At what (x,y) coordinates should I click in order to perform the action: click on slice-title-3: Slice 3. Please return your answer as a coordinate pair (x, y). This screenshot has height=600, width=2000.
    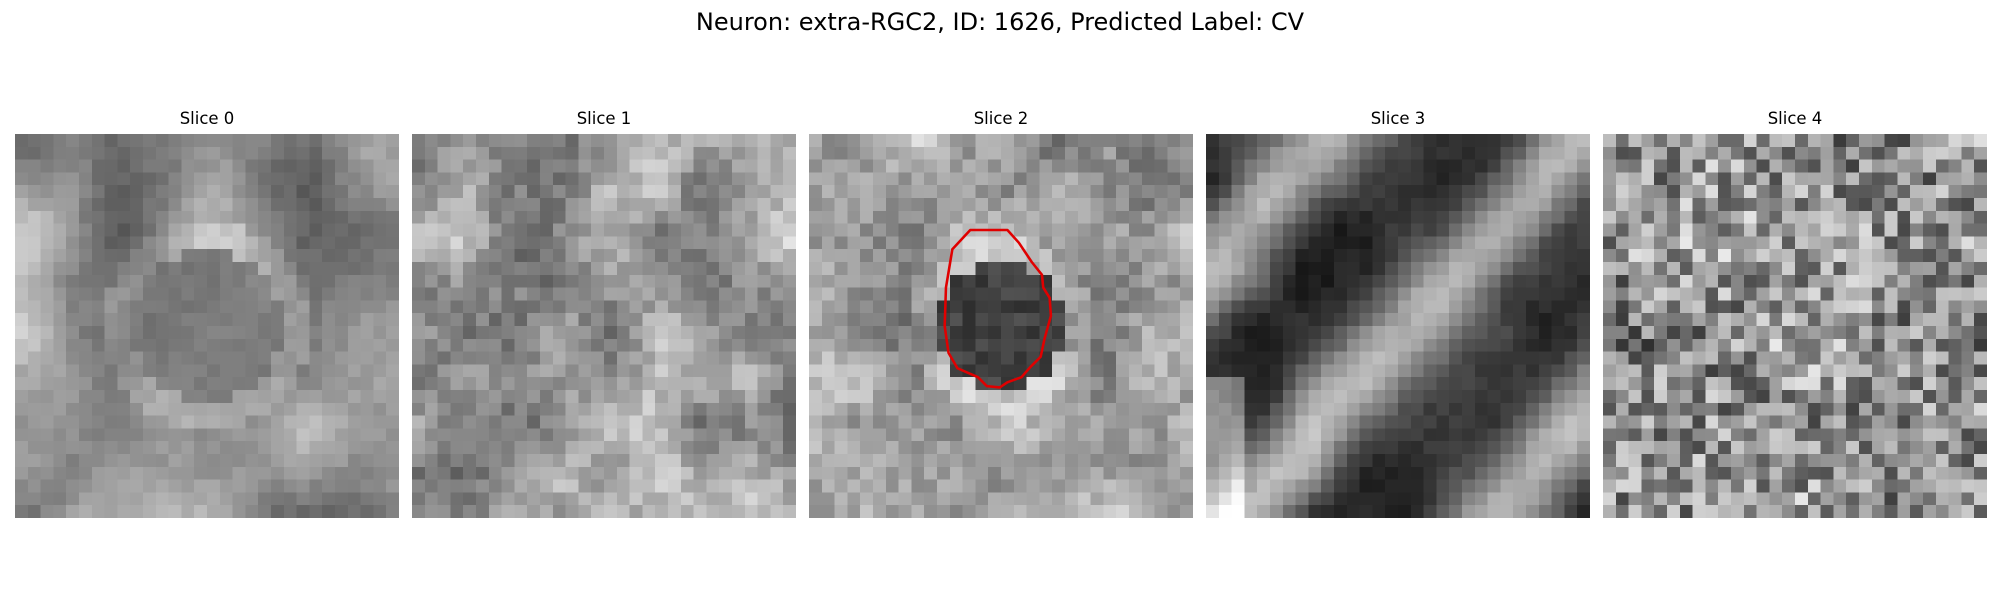
    Looking at the image, I should click on (1398, 118).